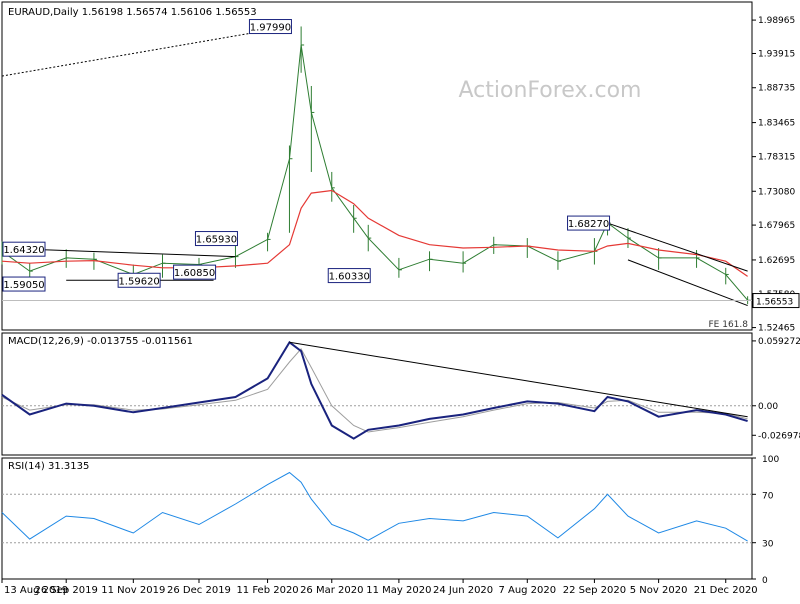 The image size is (800, 604). I want to click on last-price-box, so click(776, 301).